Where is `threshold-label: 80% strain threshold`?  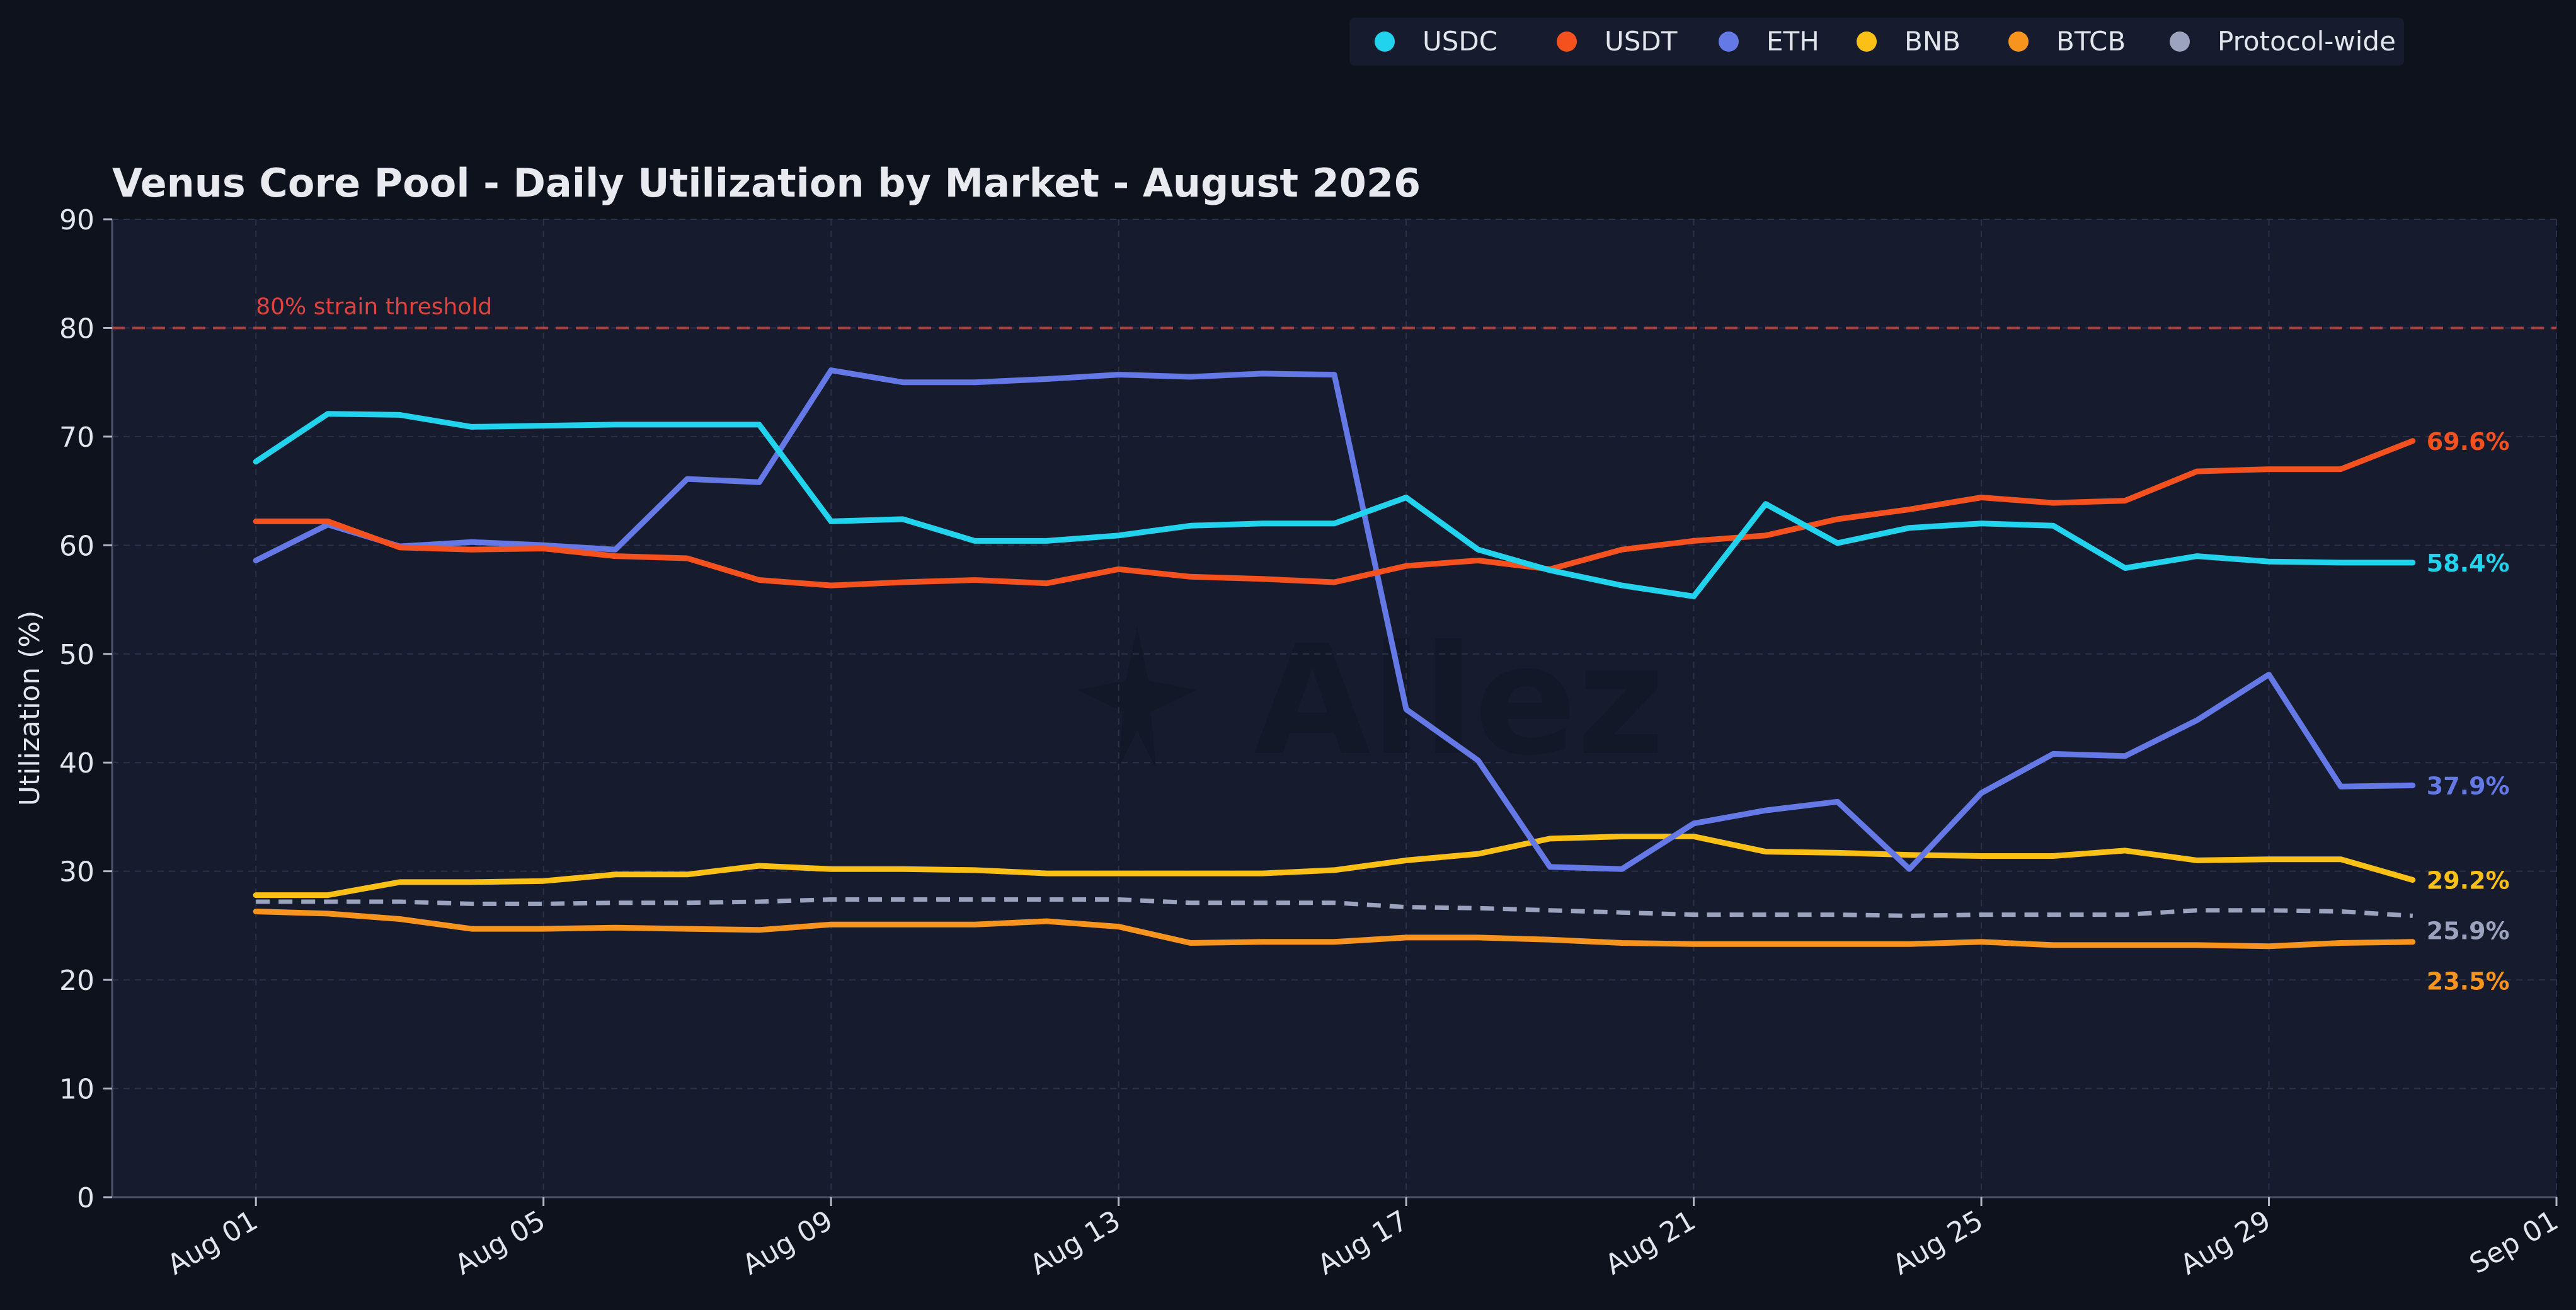
threshold-label: 80% strain threshold is located at coordinates (374, 306).